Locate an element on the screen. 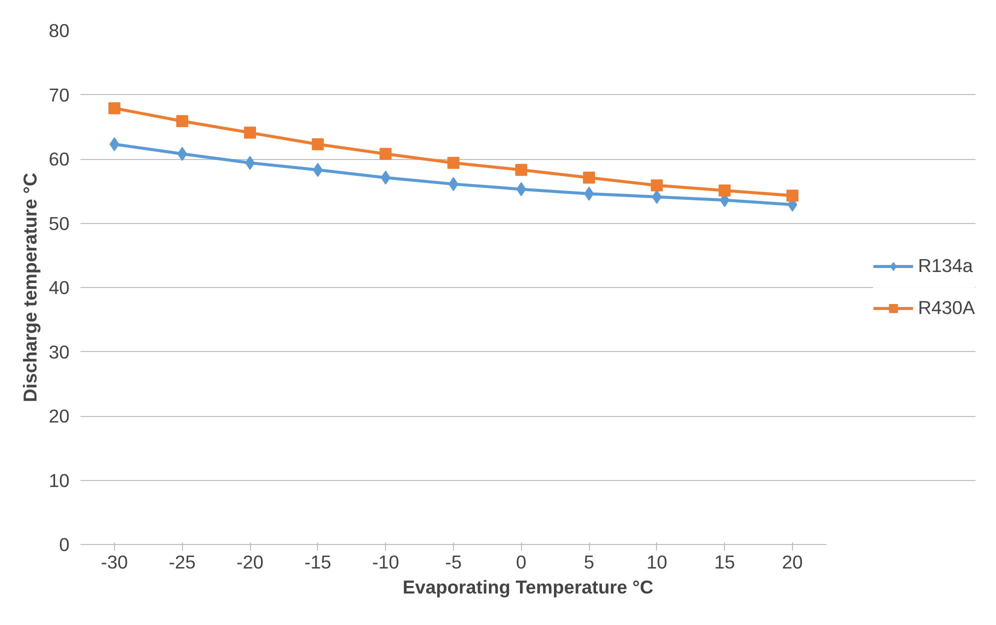  x-tick-label: -30 is located at coordinates (114, 562).